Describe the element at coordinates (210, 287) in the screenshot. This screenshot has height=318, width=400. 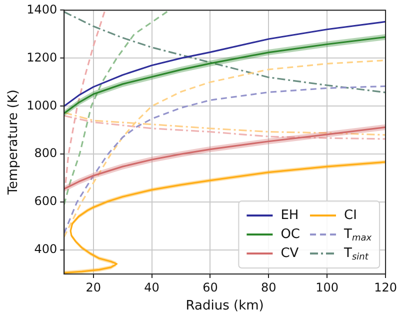
I see `x-tick-label: 60` at that location.